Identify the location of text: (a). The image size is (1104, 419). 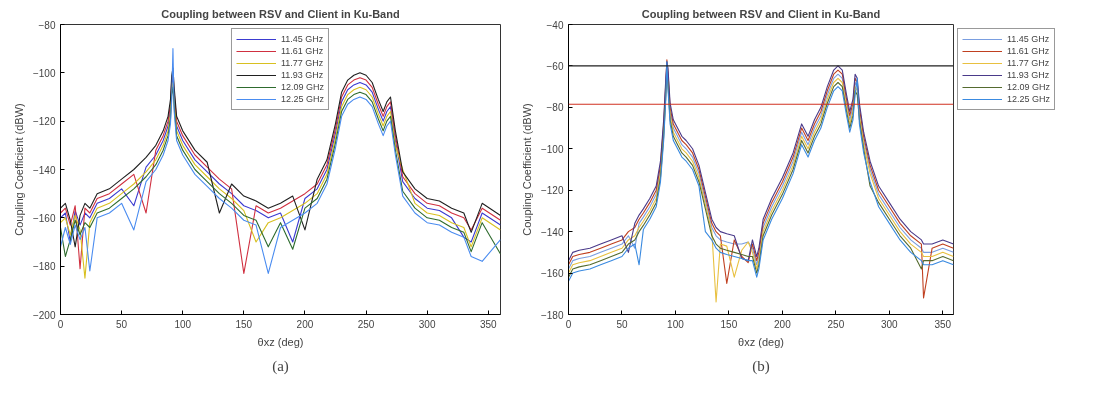
(280, 366).